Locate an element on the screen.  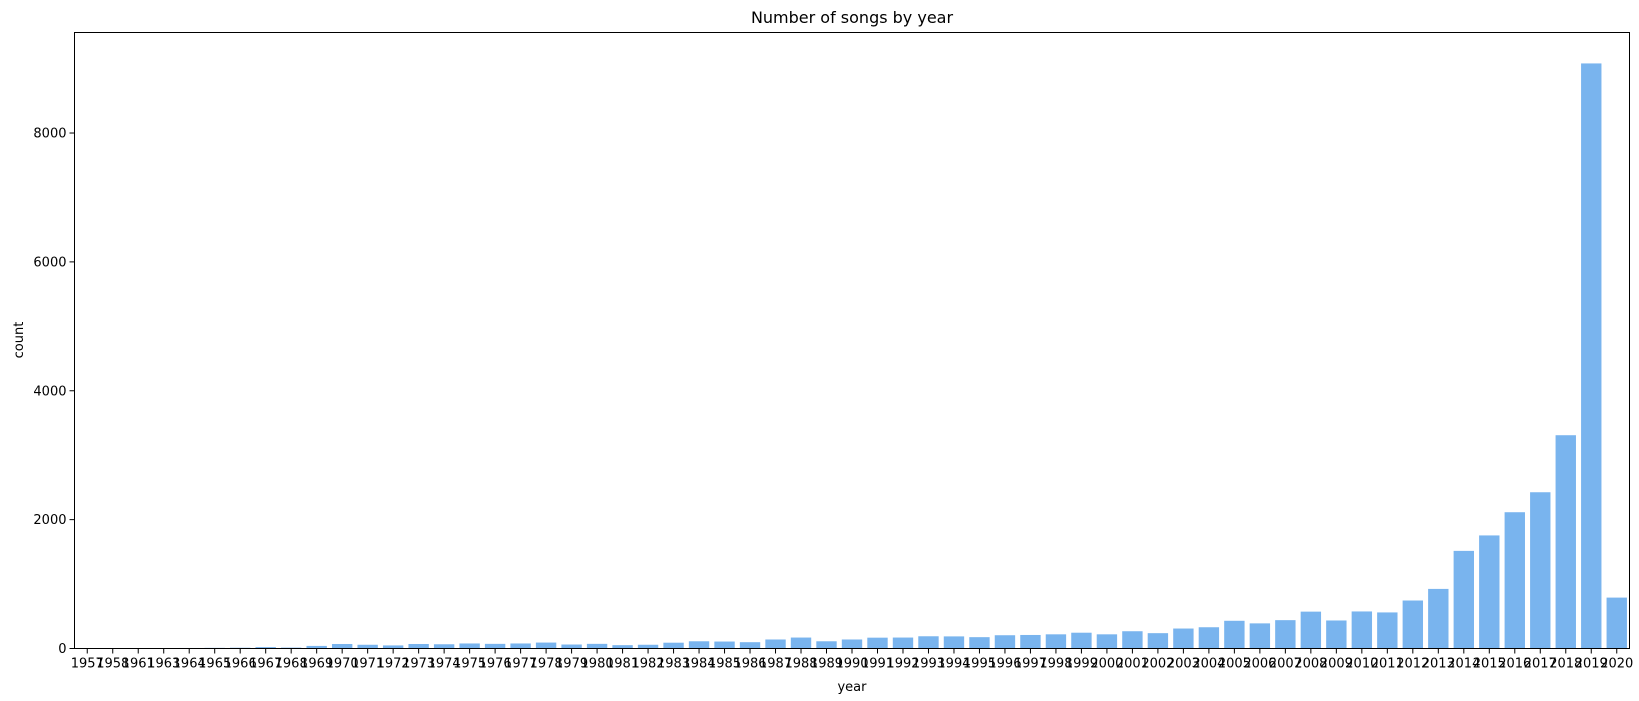
bar-2018 is located at coordinates (1565, 542).